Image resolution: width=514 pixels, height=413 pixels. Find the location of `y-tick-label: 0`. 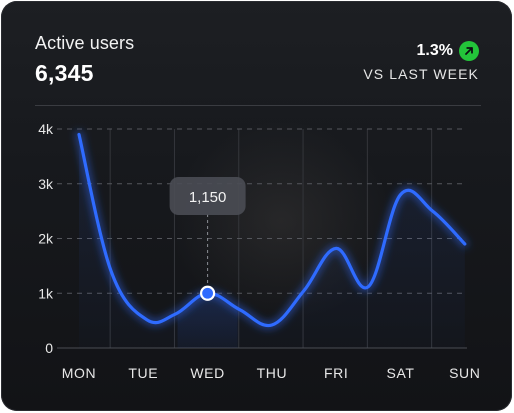

y-tick-label: 0 is located at coordinates (49, 348).